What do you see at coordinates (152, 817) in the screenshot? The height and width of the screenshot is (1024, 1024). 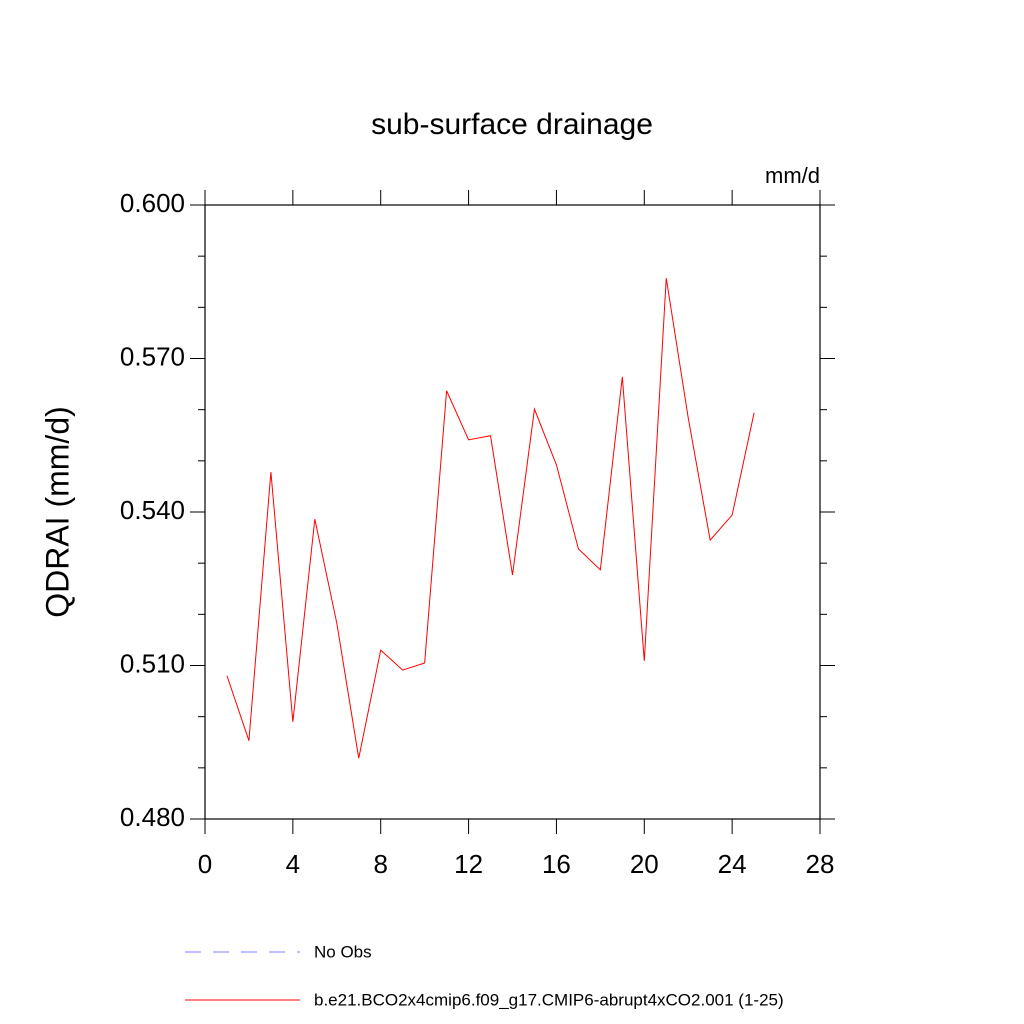 I see `y-tick-label: 0.480` at bounding box center [152, 817].